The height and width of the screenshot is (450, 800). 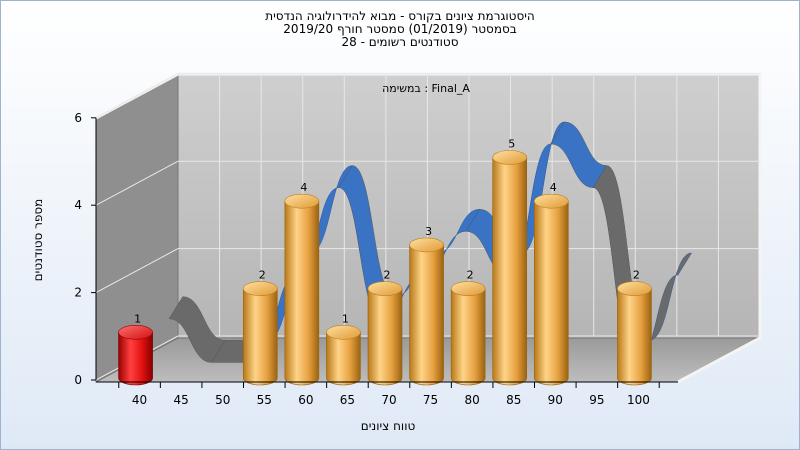 I want to click on y-axis: 0 2 4 6, so click(x=85, y=249).